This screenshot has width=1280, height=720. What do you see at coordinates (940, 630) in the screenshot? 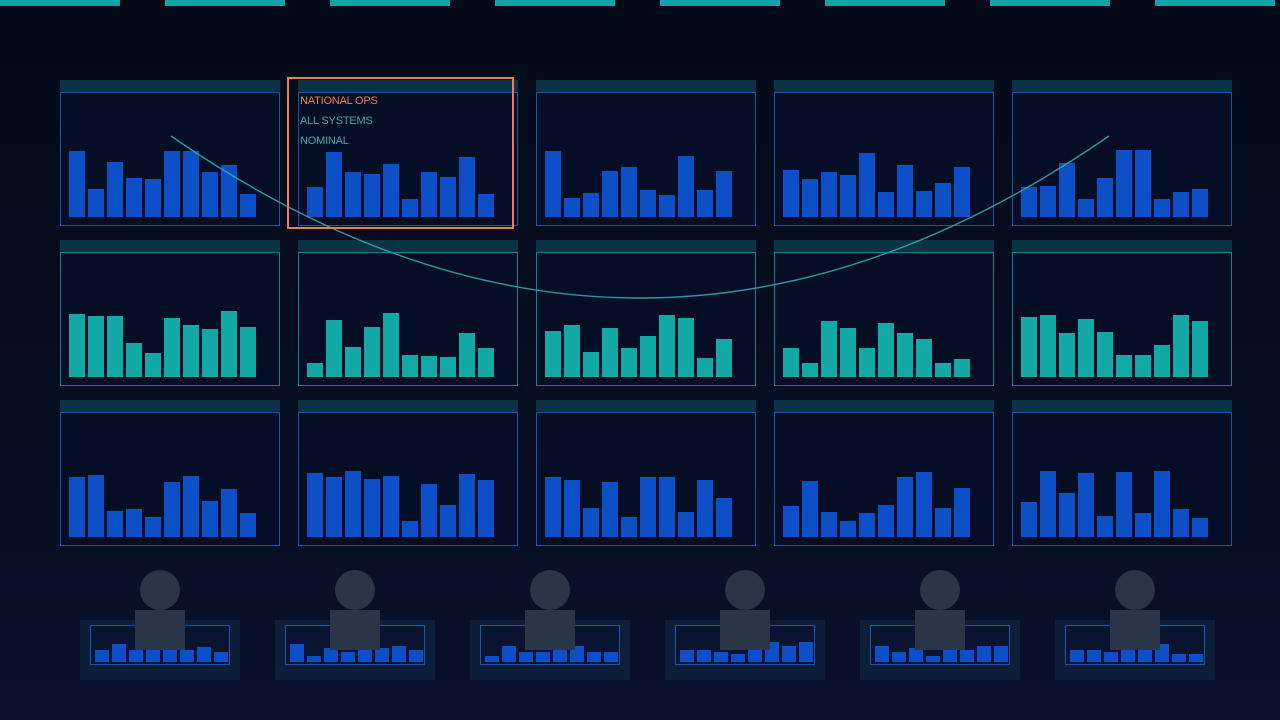
I see `operator-body` at bounding box center [940, 630].